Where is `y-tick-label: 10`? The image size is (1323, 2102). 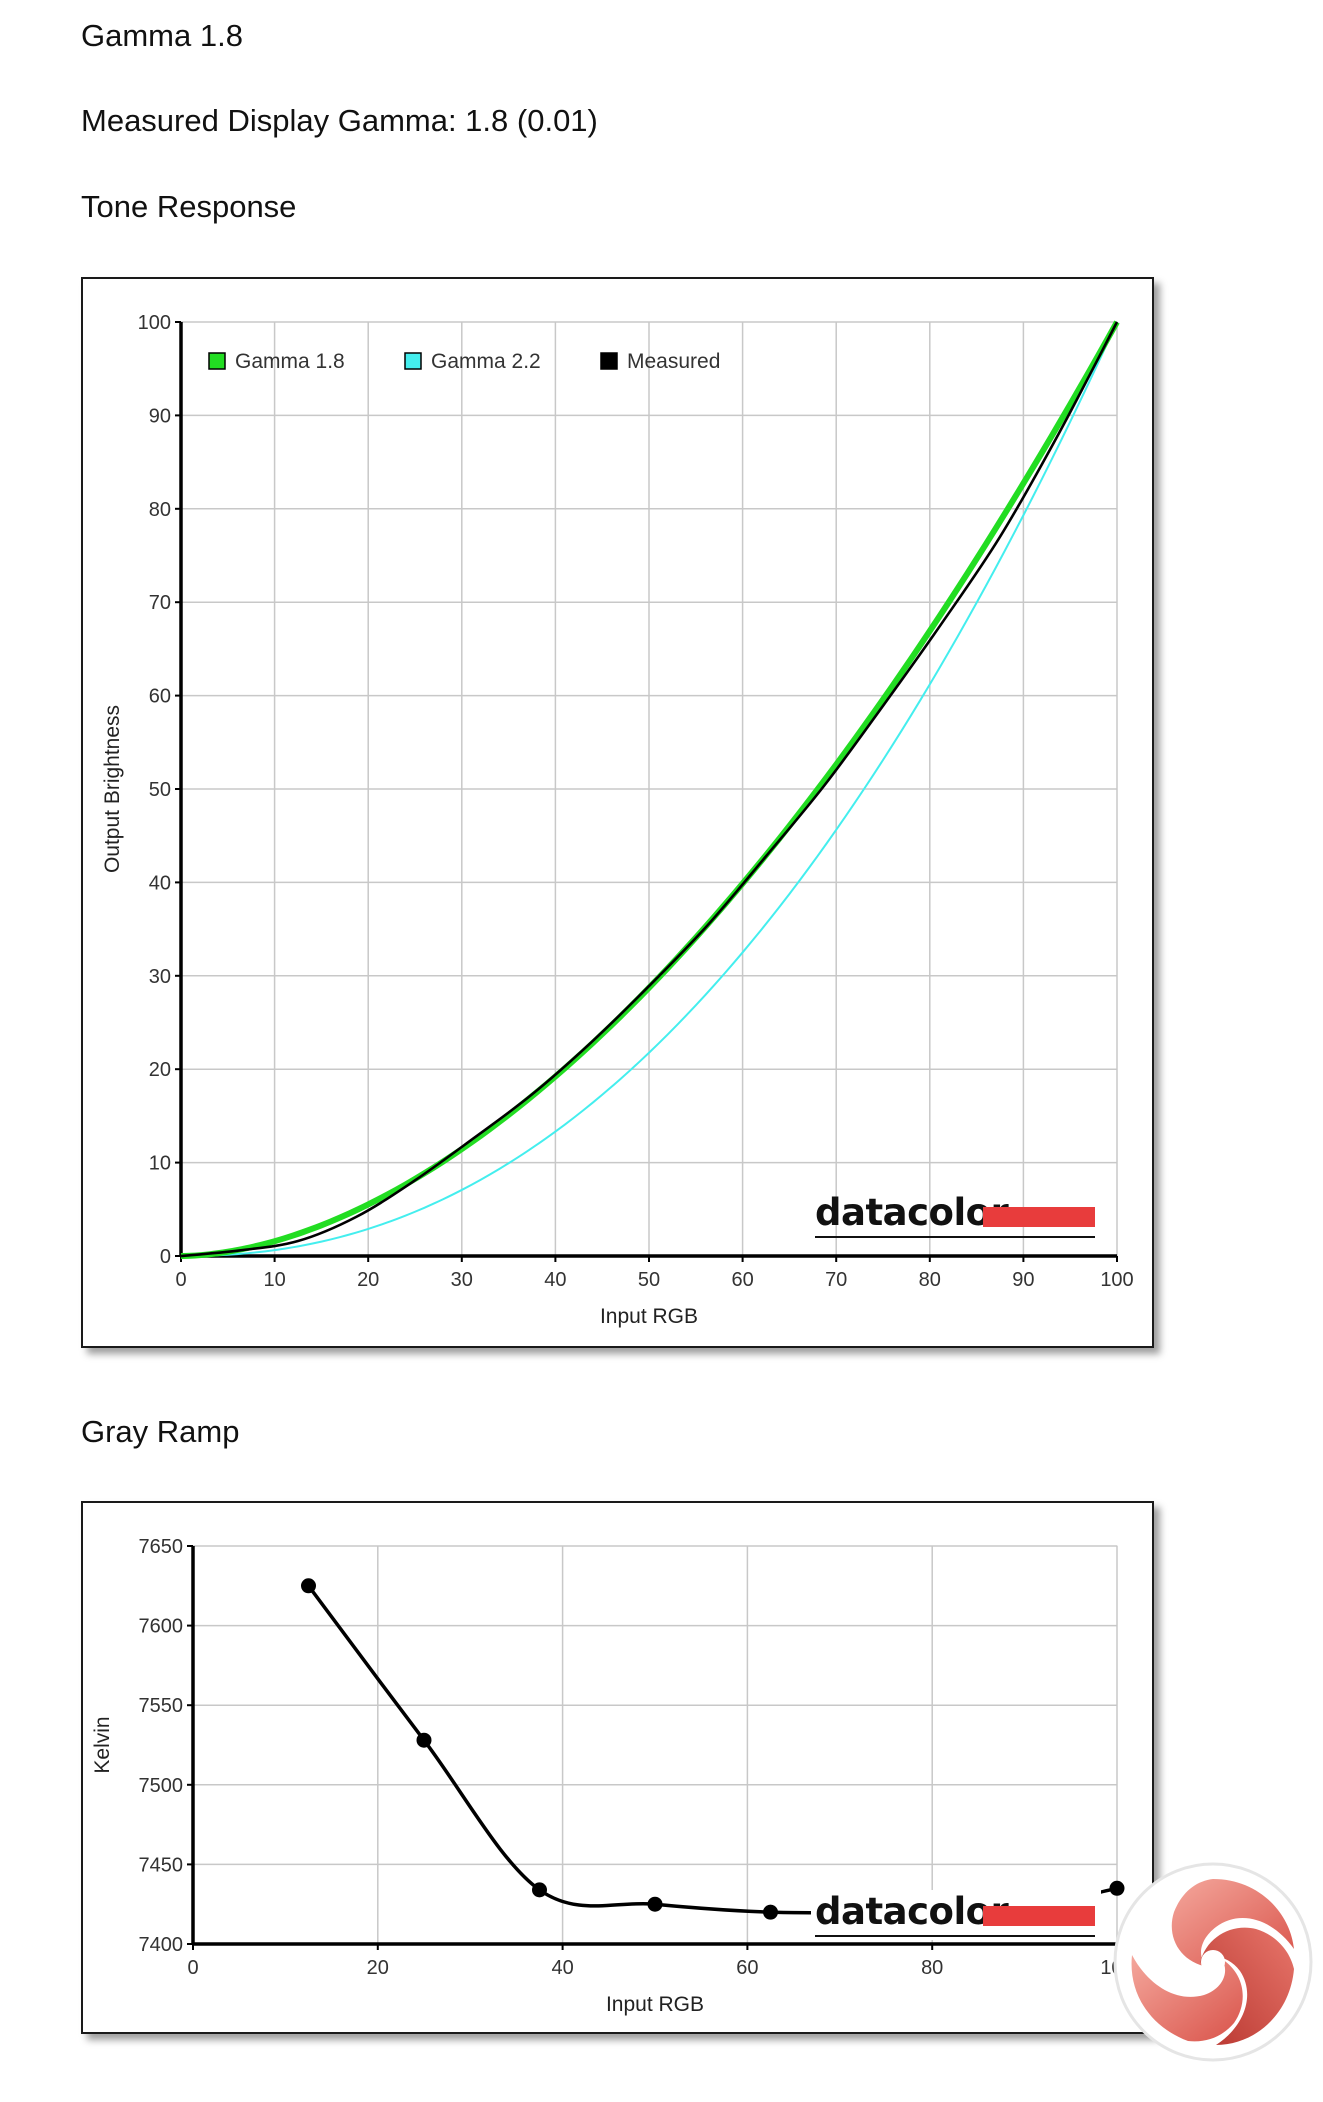 y-tick-label: 10 is located at coordinates (160, 1164).